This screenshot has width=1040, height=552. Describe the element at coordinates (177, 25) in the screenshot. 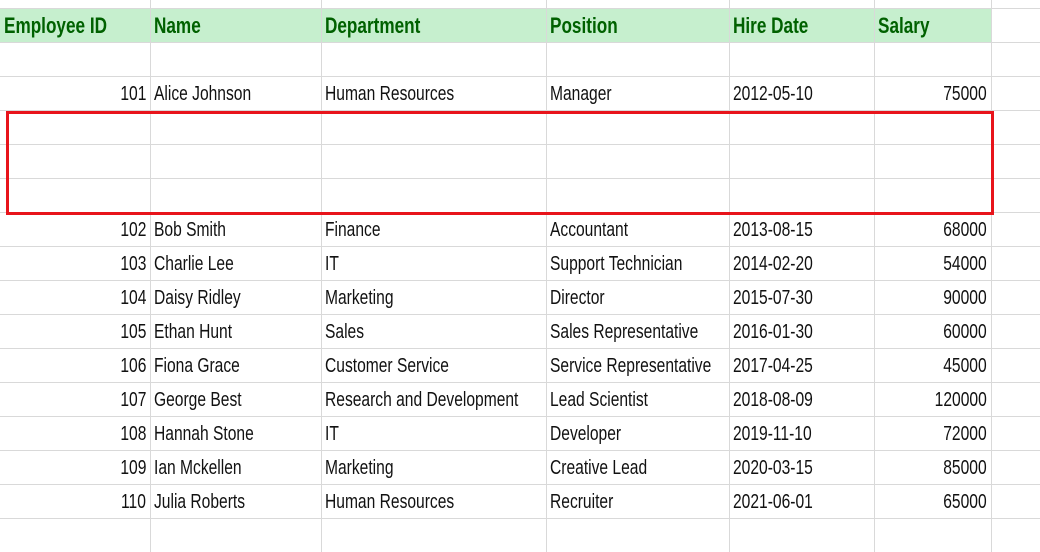

I see `cell-text: Name` at that location.